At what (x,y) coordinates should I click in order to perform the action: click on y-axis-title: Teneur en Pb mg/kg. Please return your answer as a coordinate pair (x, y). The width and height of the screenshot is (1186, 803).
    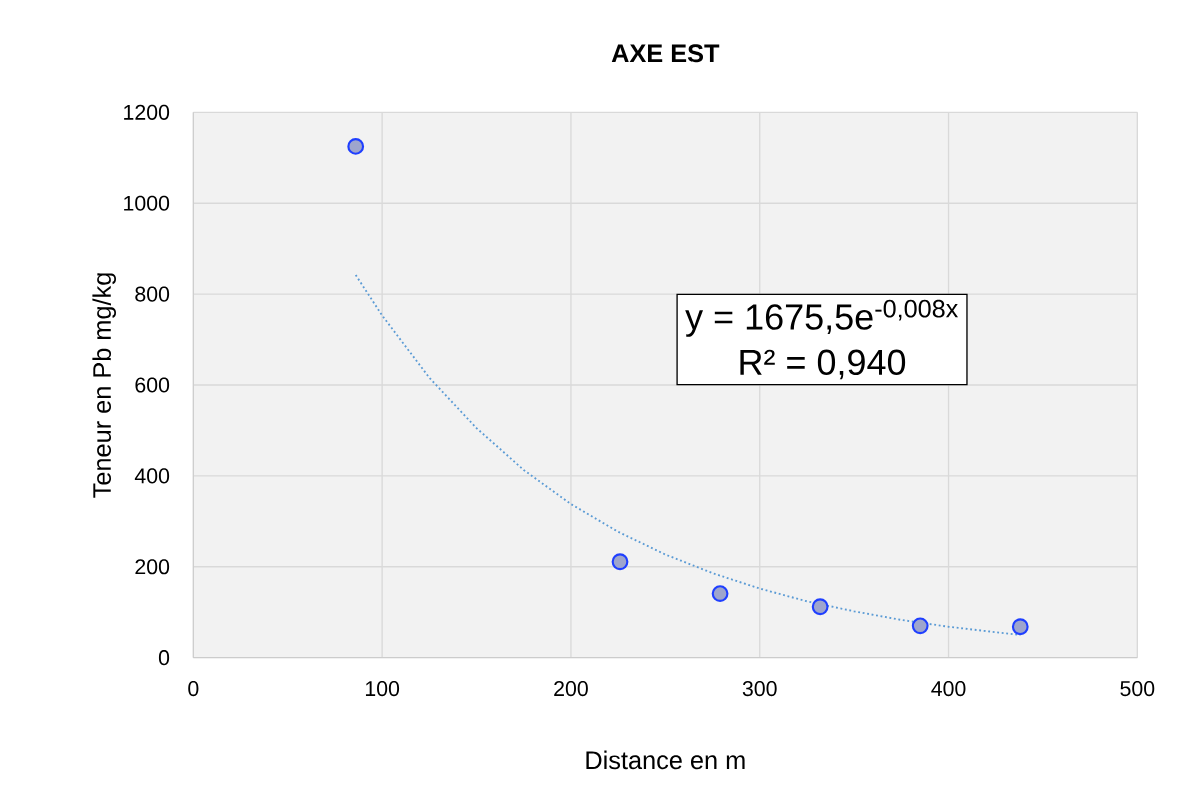
    Looking at the image, I should click on (104, 385).